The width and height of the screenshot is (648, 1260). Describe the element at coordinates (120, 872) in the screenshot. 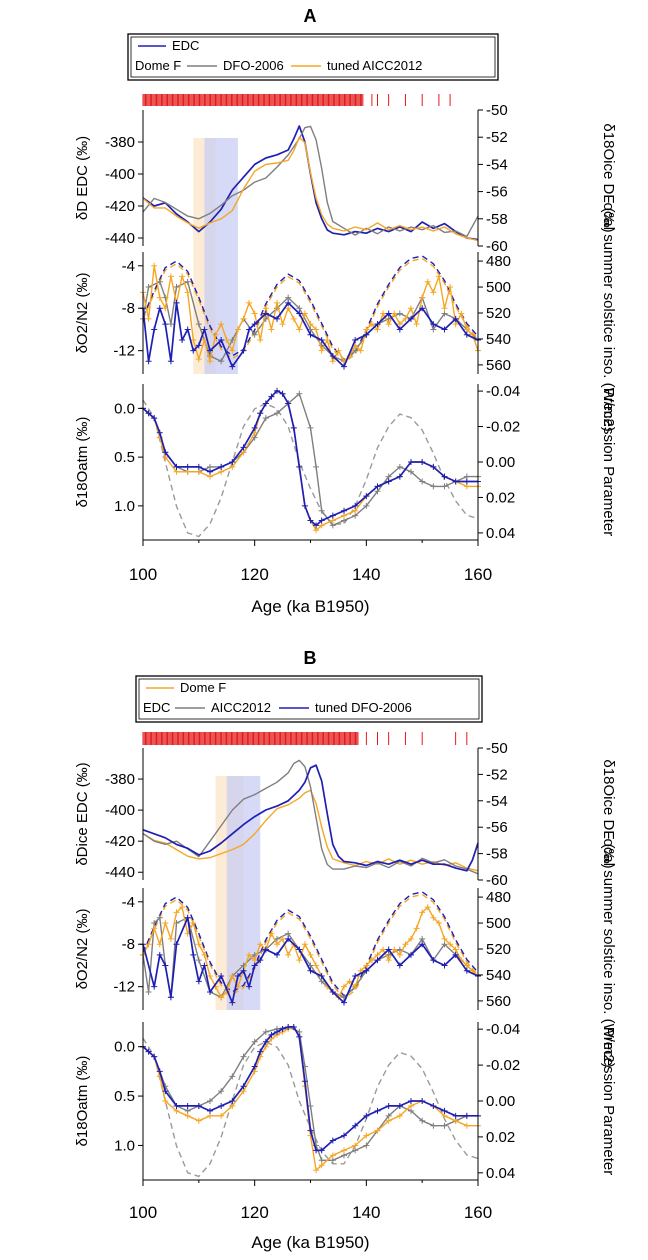

I see `y-tick-label-left: -440` at that location.